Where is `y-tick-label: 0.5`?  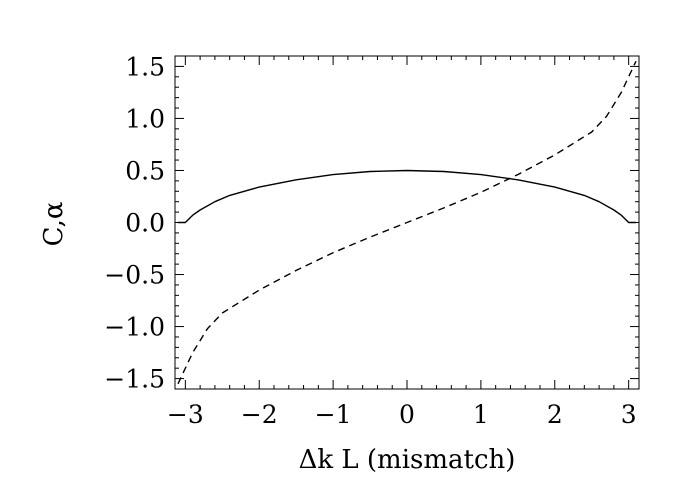
y-tick-label: 0.5 is located at coordinates (145, 170).